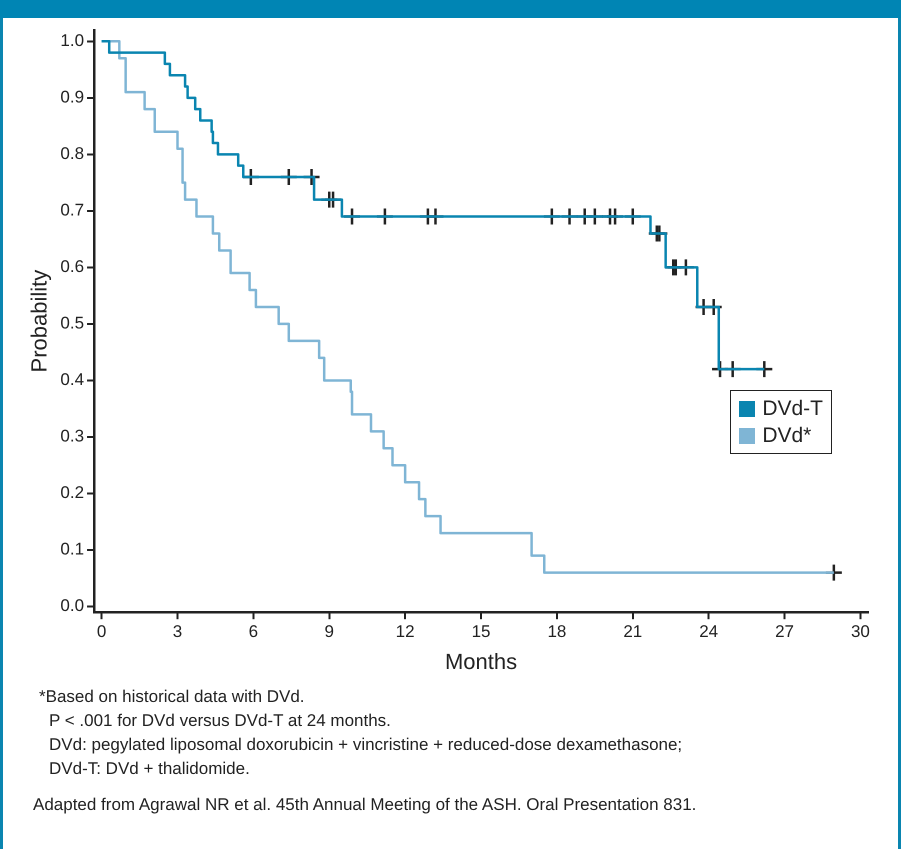  I want to click on text: DVd-T: DVd + thalidomide., so click(149, 769).